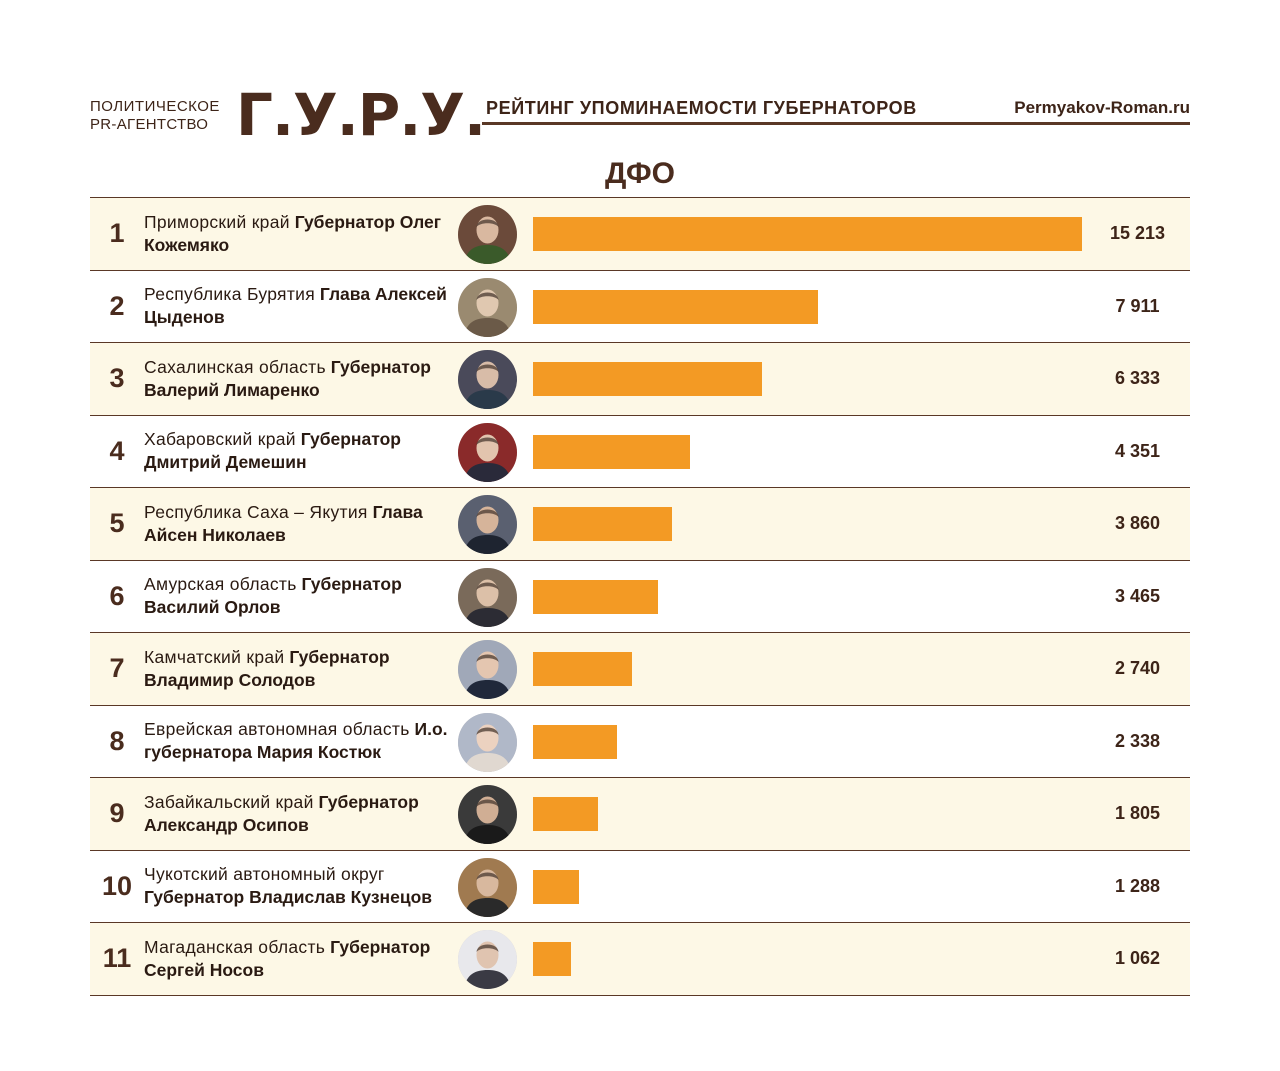 The image size is (1280, 1071). I want to click on logo: Г.У.Р.У., so click(361, 115).